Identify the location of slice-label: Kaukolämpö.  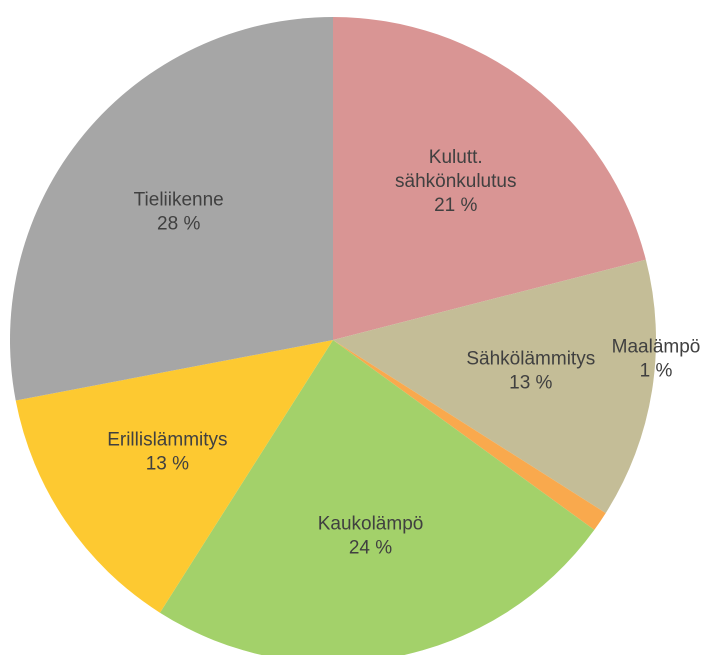
(371, 524).